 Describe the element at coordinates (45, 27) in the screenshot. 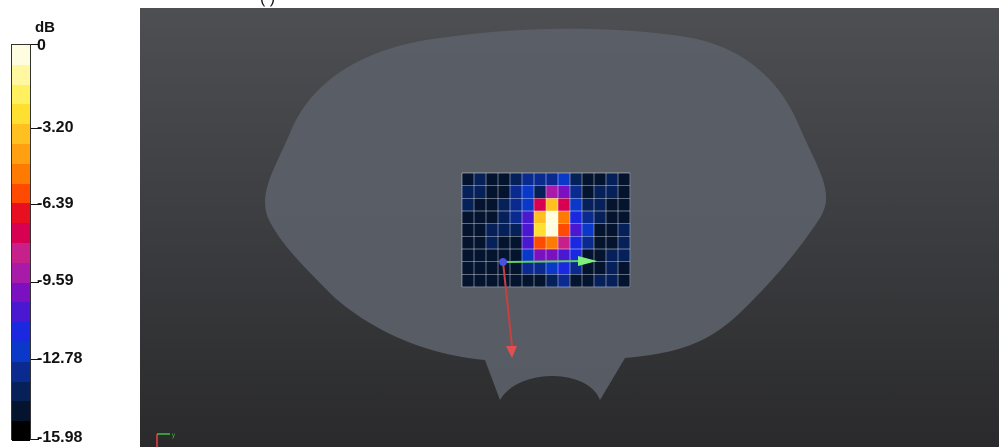

I see `legend-unit-label: dB` at that location.